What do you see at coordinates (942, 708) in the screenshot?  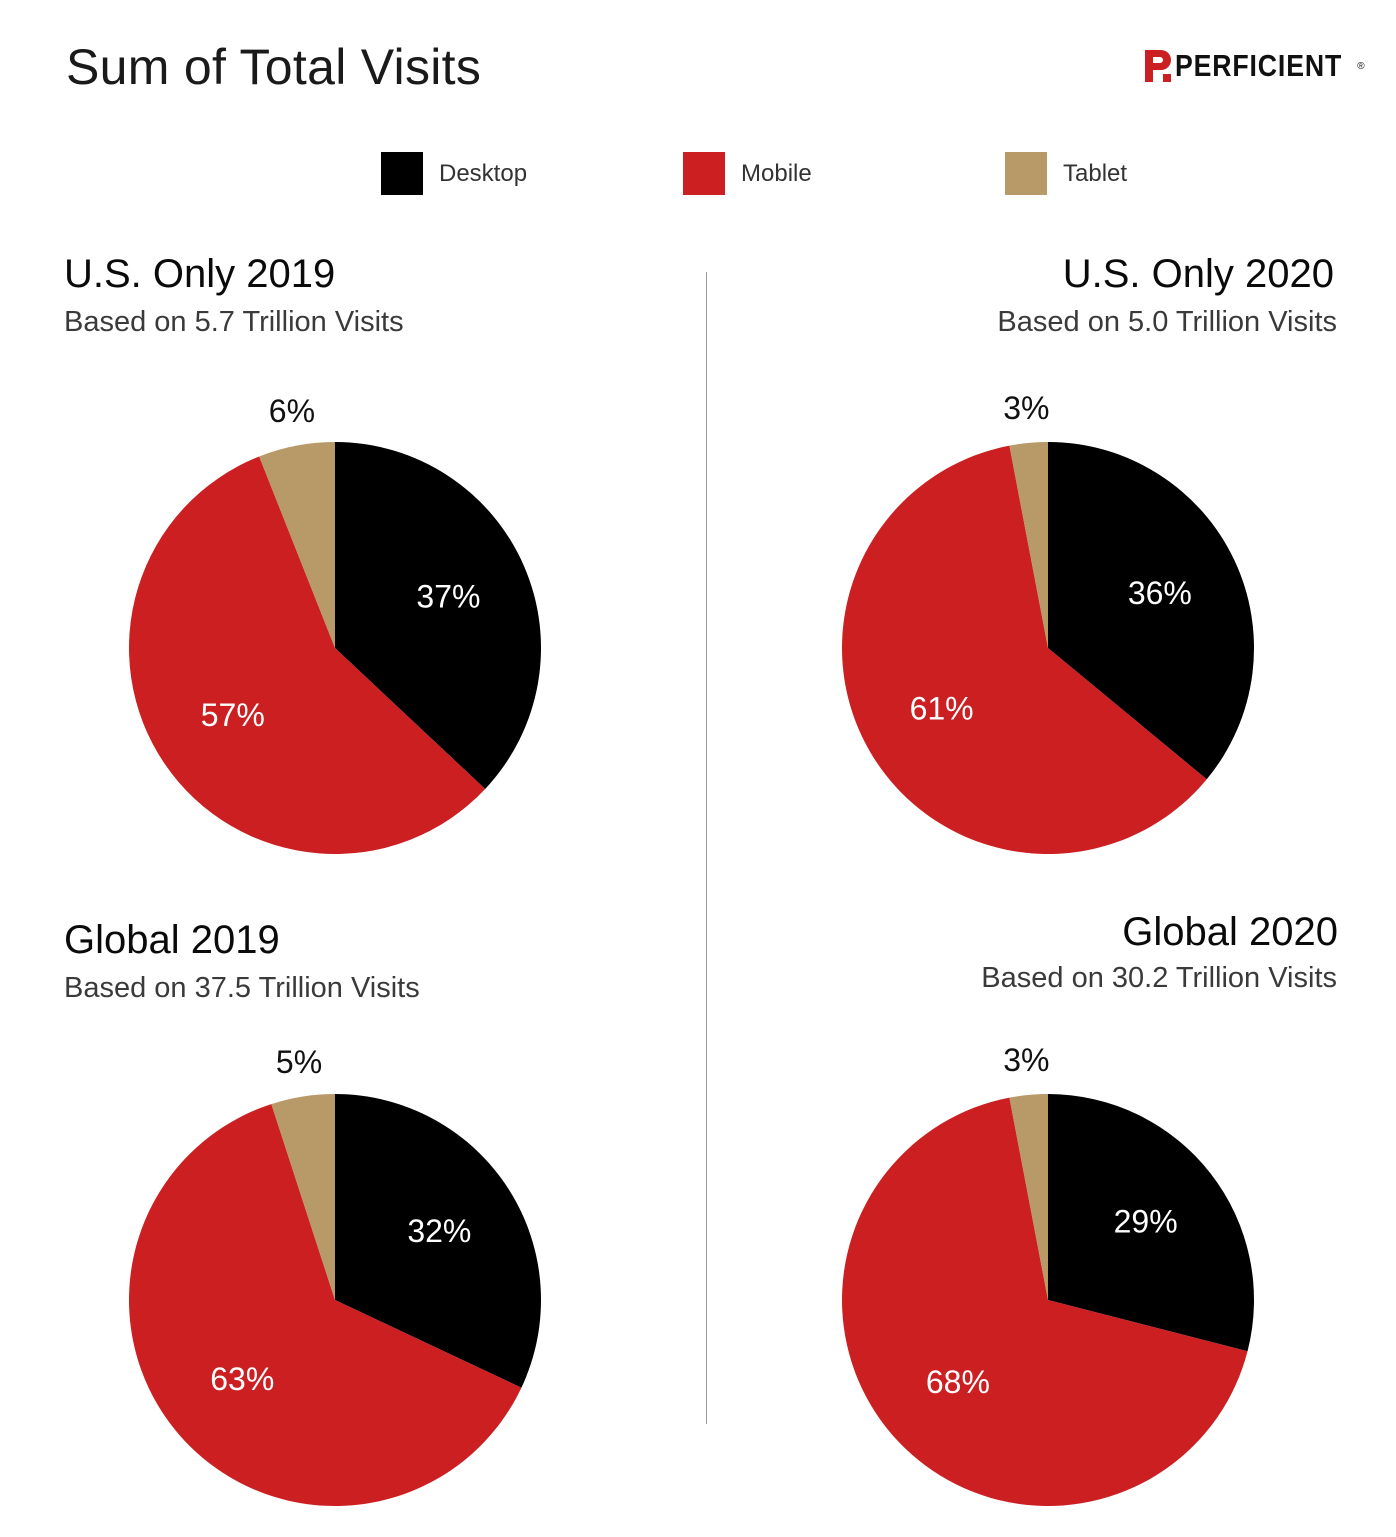 I see `pie-label-mobile-us-2020: 61%` at bounding box center [942, 708].